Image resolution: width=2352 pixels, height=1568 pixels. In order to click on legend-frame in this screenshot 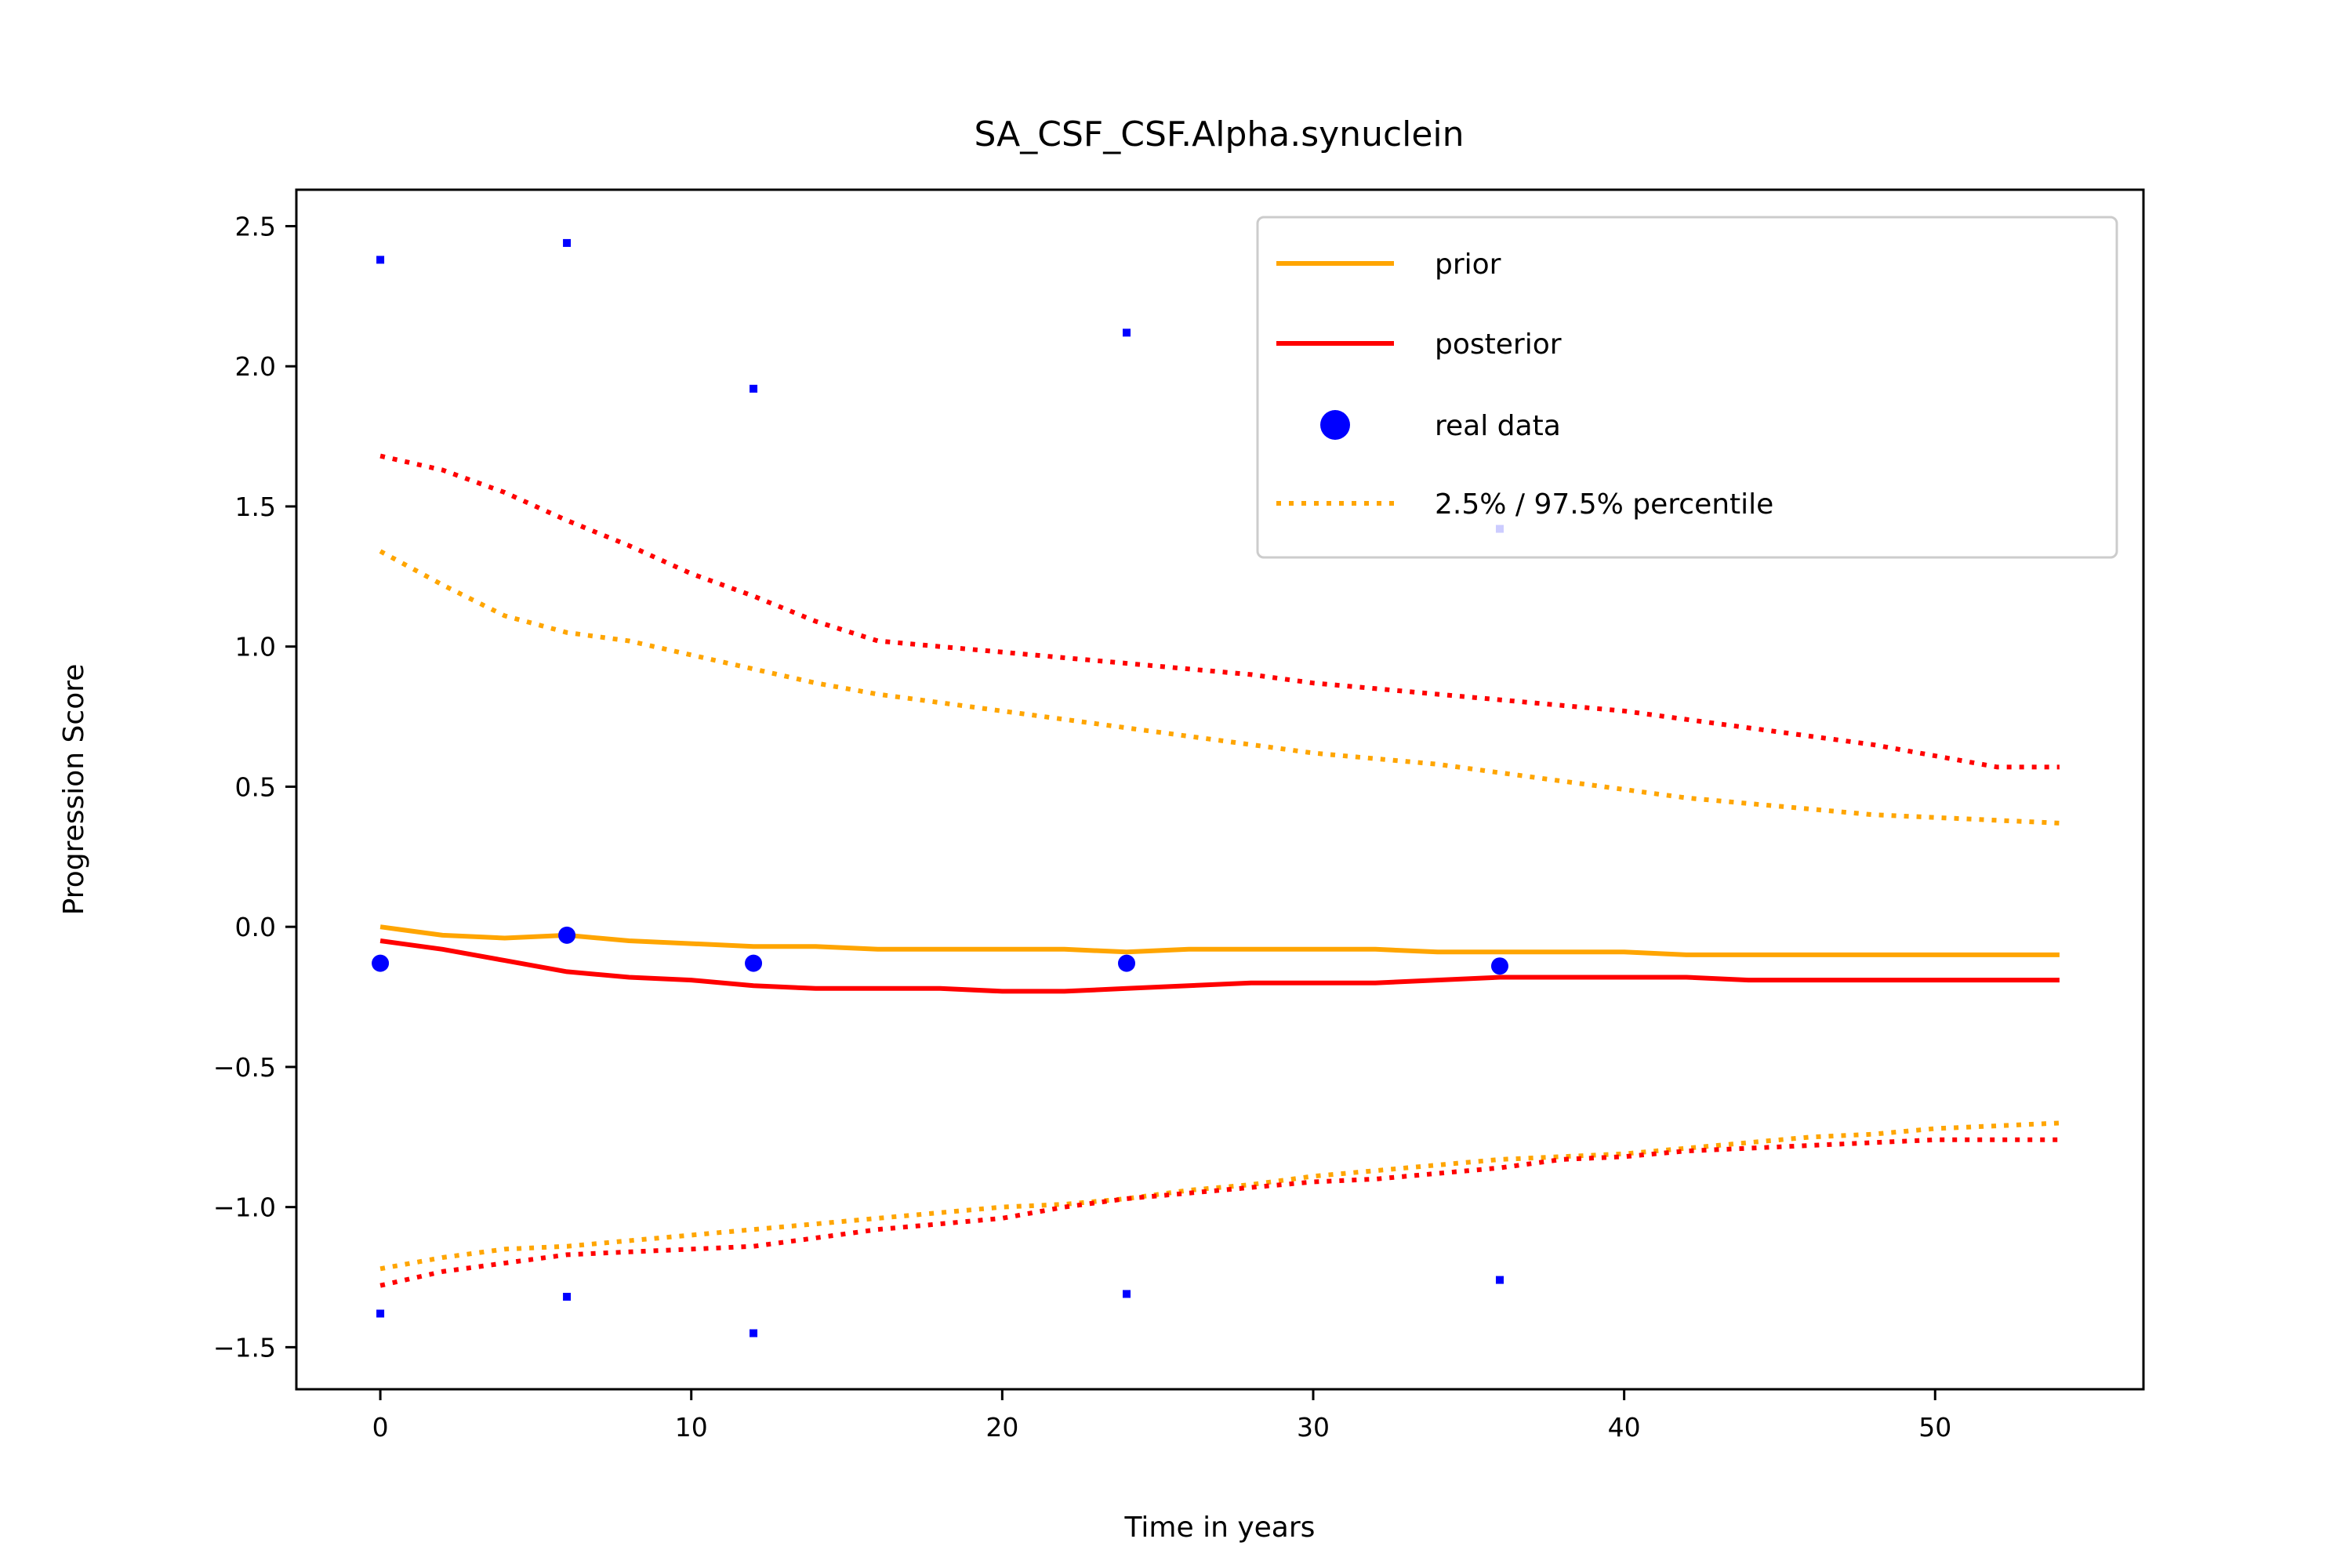, I will do `click(1687, 387)`.